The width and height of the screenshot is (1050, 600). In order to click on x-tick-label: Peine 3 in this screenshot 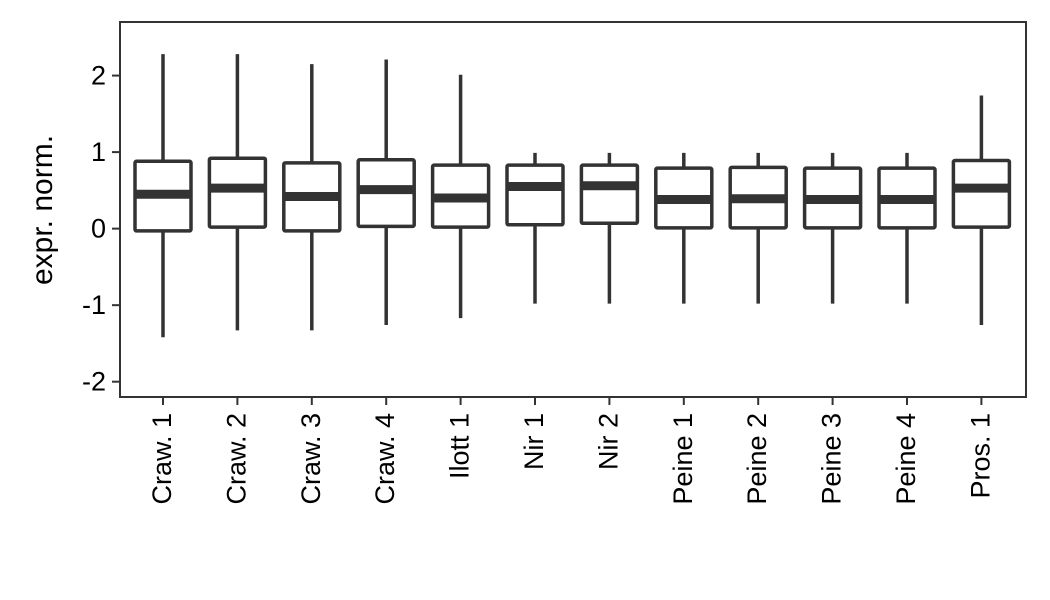, I will do `click(832, 459)`.